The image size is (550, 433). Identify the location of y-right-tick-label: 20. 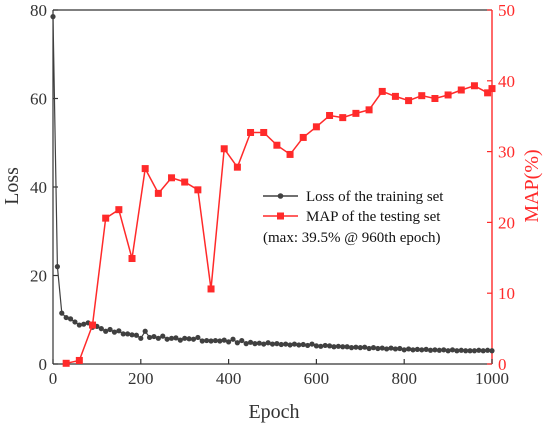
(506, 222).